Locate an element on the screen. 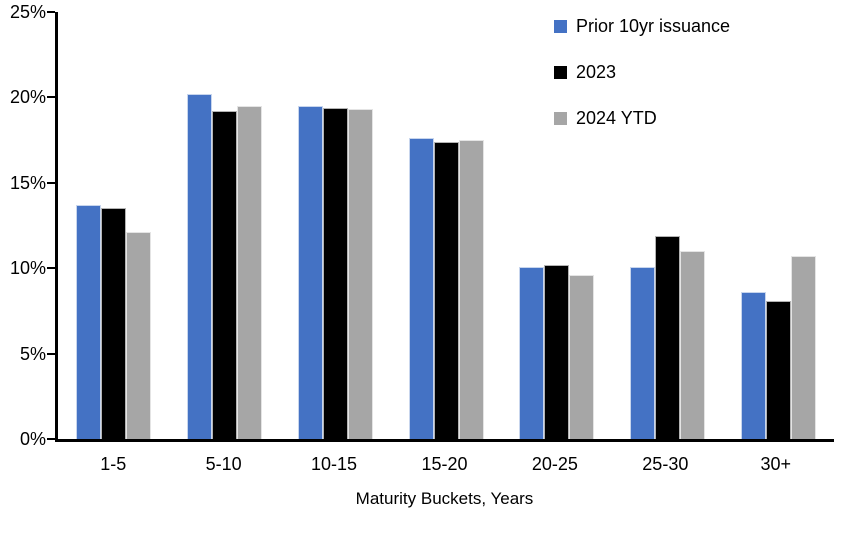 This screenshot has height=534, width=852. y-axis-tick-label: 10% is located at coordinates (27, 268).